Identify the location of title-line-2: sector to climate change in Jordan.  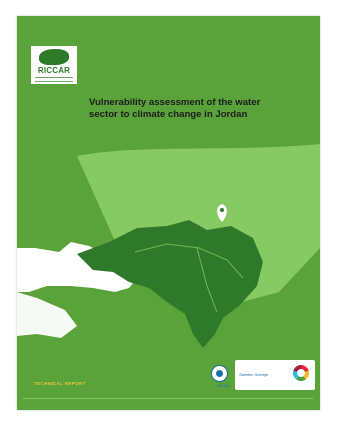
(168, 114).